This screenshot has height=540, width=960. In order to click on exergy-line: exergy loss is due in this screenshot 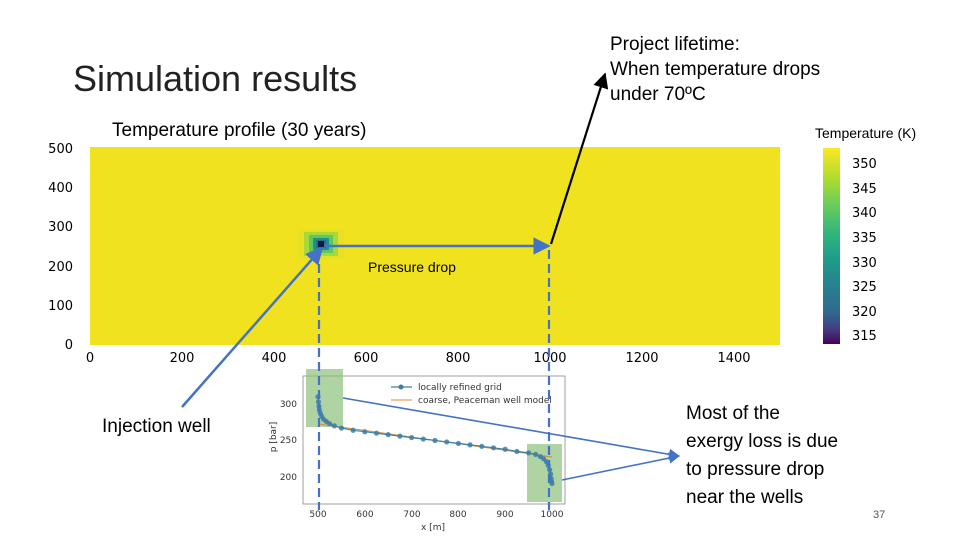, I will do `click(762, 441)`.